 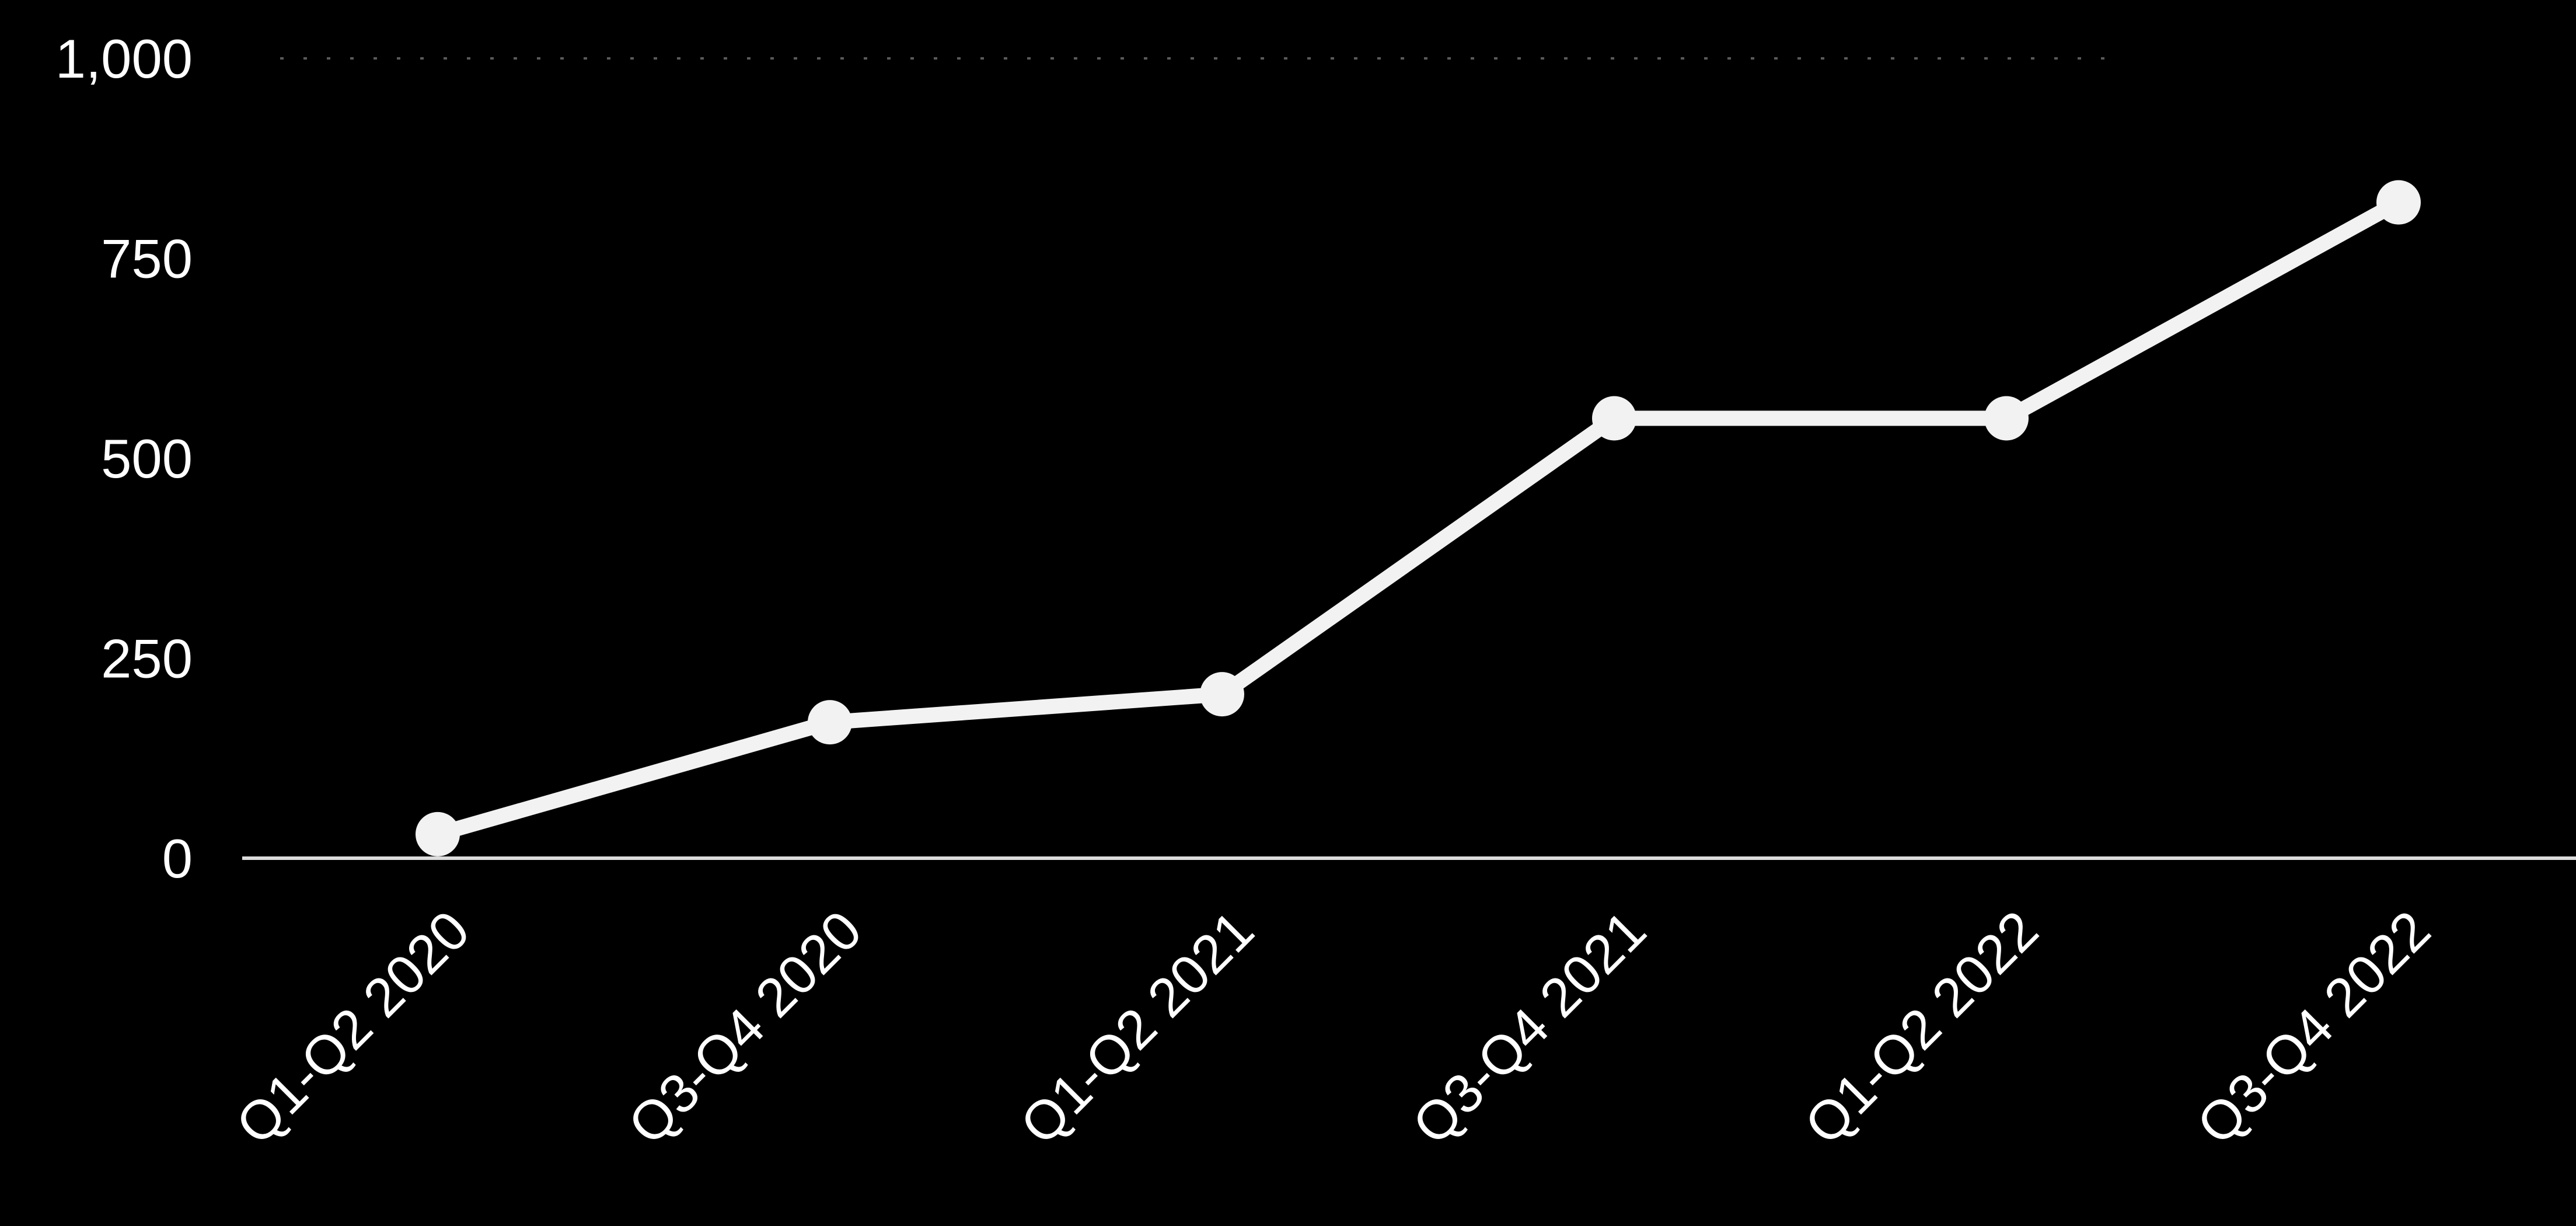 I want to click on y-tick-label: 250, so click(x=147, y=658).